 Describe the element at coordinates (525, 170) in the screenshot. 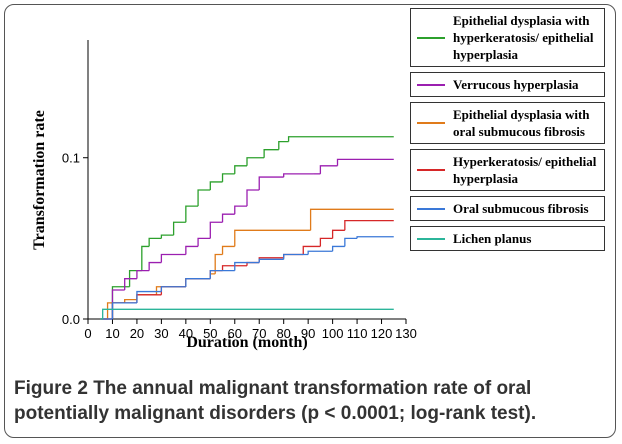

I see `legend-label: Hyperkeratosis/ epithelial hyperplasia` at that location.